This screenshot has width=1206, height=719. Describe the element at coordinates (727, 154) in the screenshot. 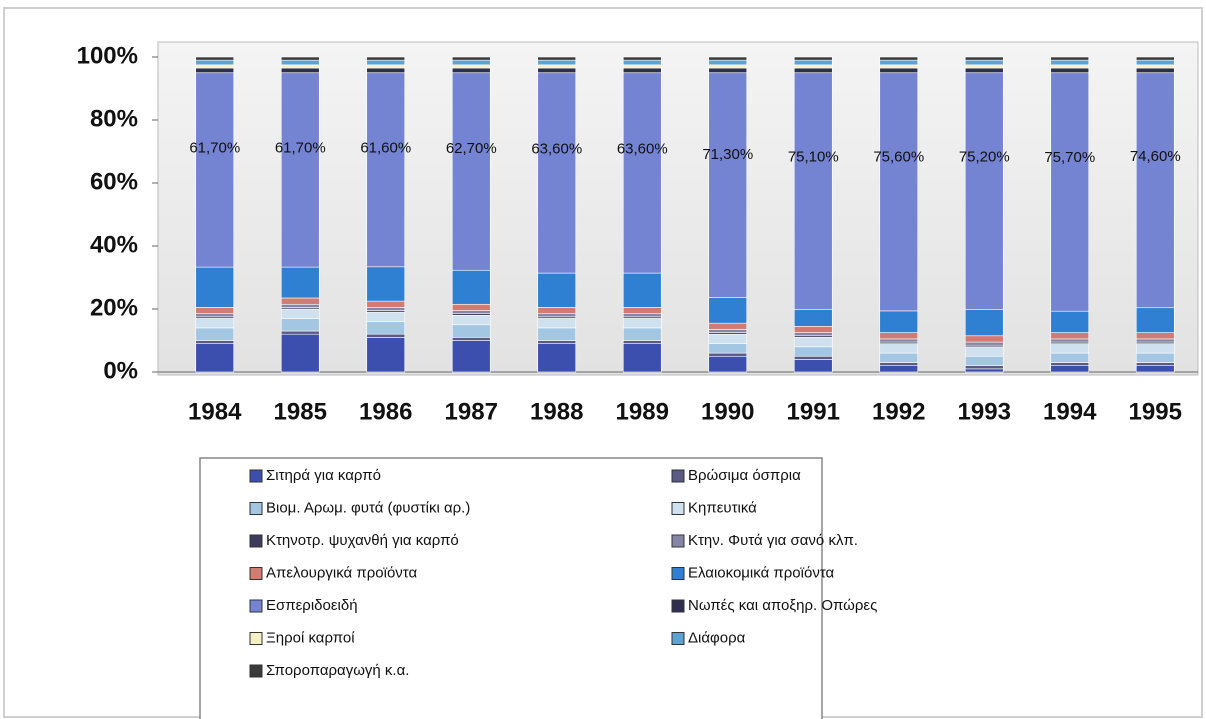

I see `data-label: 71,30%` at that location.